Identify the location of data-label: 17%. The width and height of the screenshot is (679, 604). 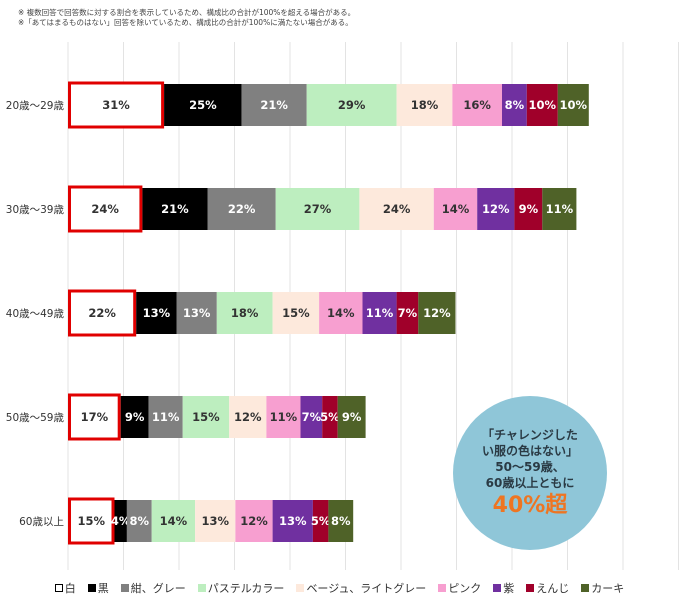
(95, 417).